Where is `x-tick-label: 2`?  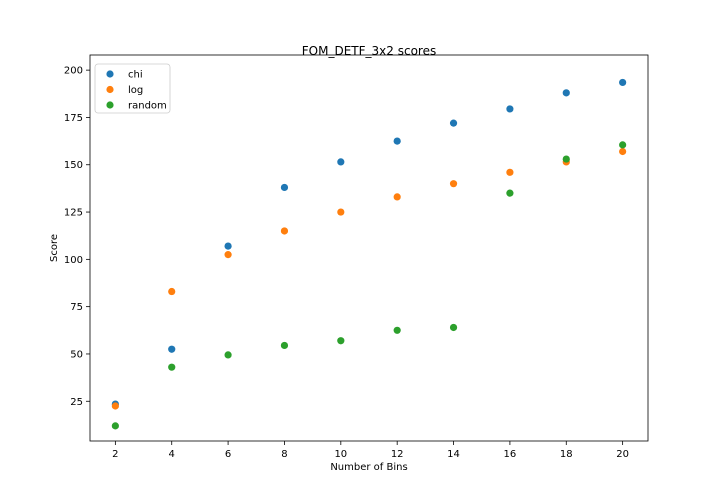 x-tick-label: 2 is located at coordinates (115, 454).